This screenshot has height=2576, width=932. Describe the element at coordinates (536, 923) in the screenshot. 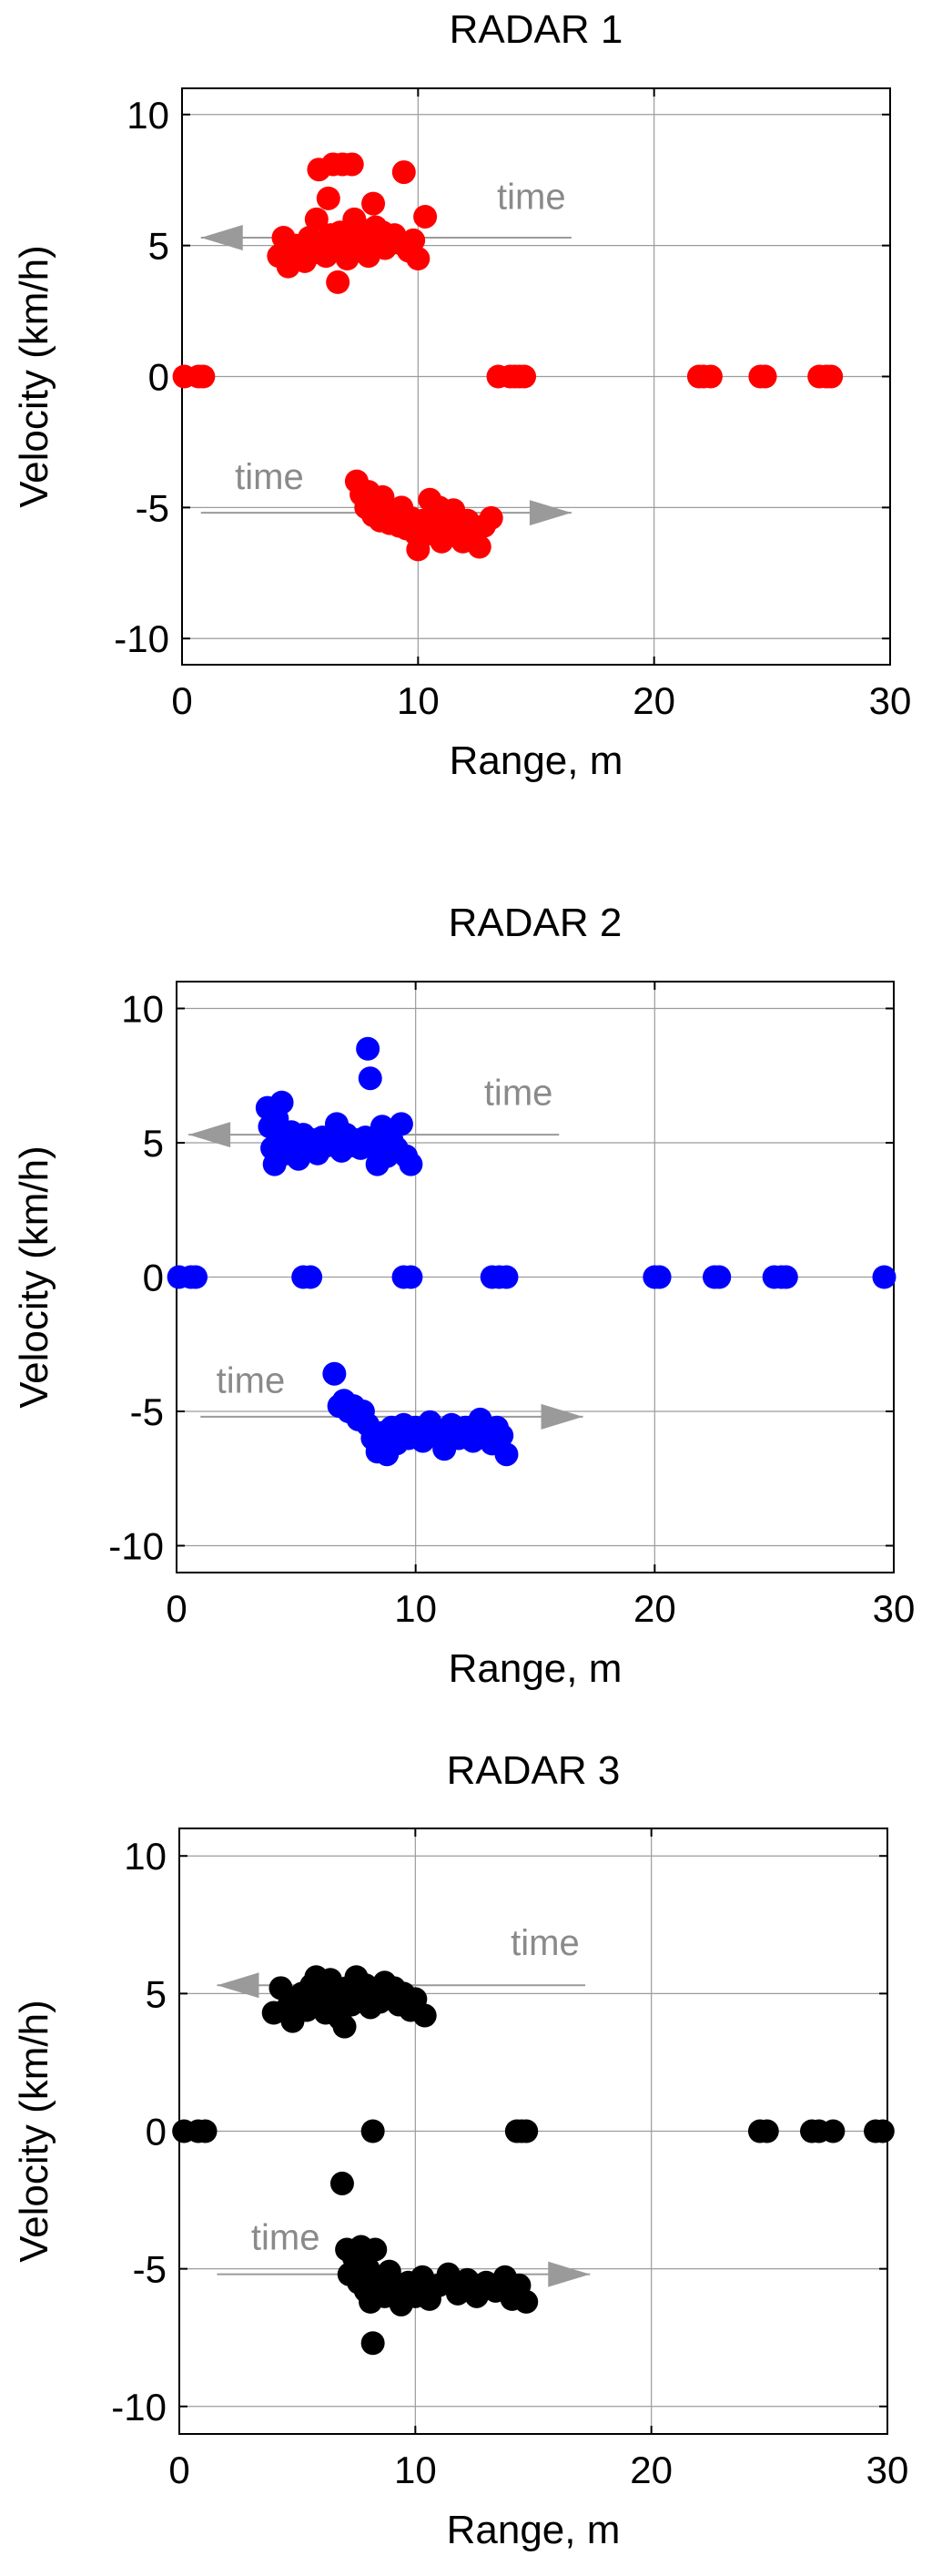

I see `chart-title: RADAR 2` at that location.